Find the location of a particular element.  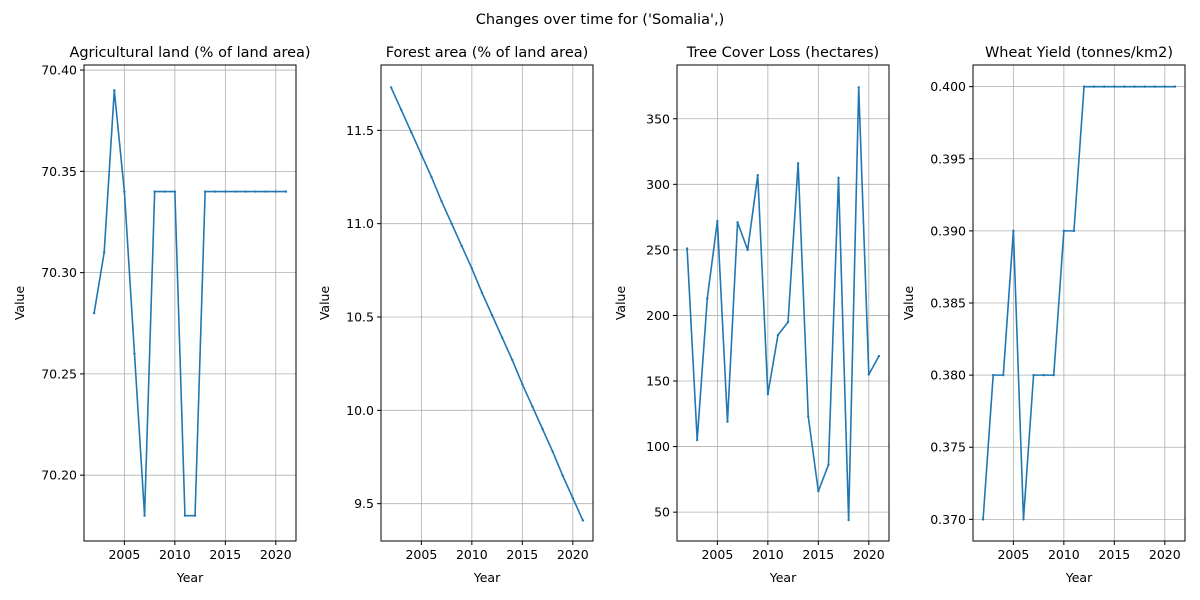

y-tick-label: 300 is located at coordinates (658, 184).